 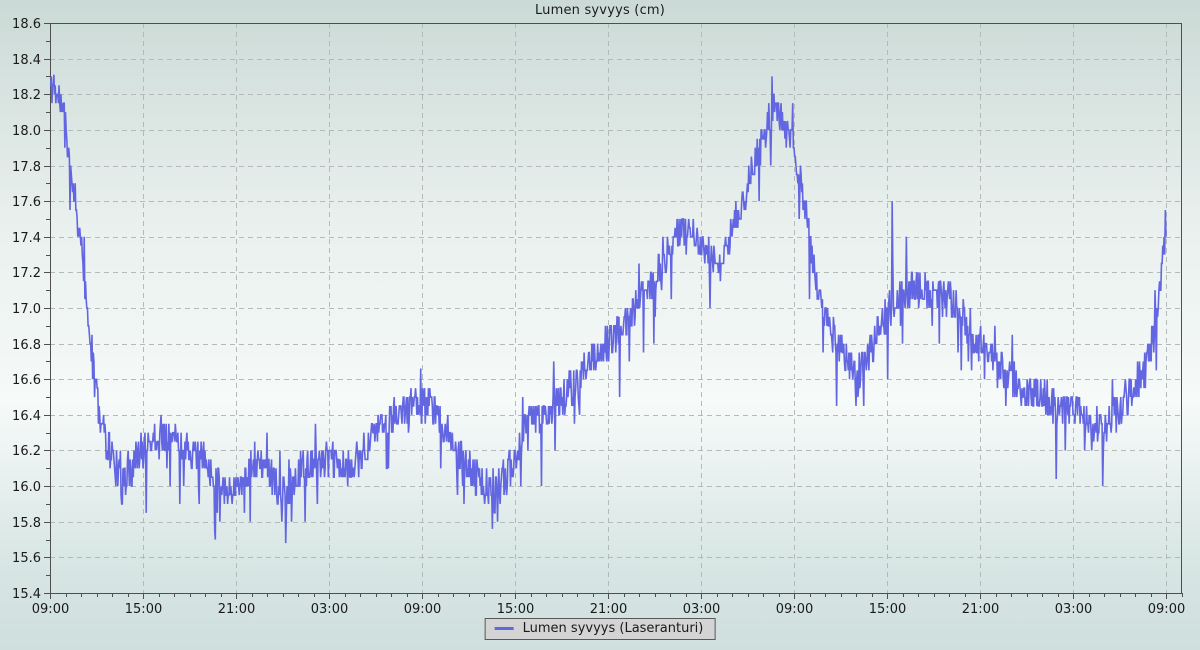 What do you see at coordinates (26, 380) in the screenshot?
I see `svg-text: 16.6` at bounding box center [26, 380].